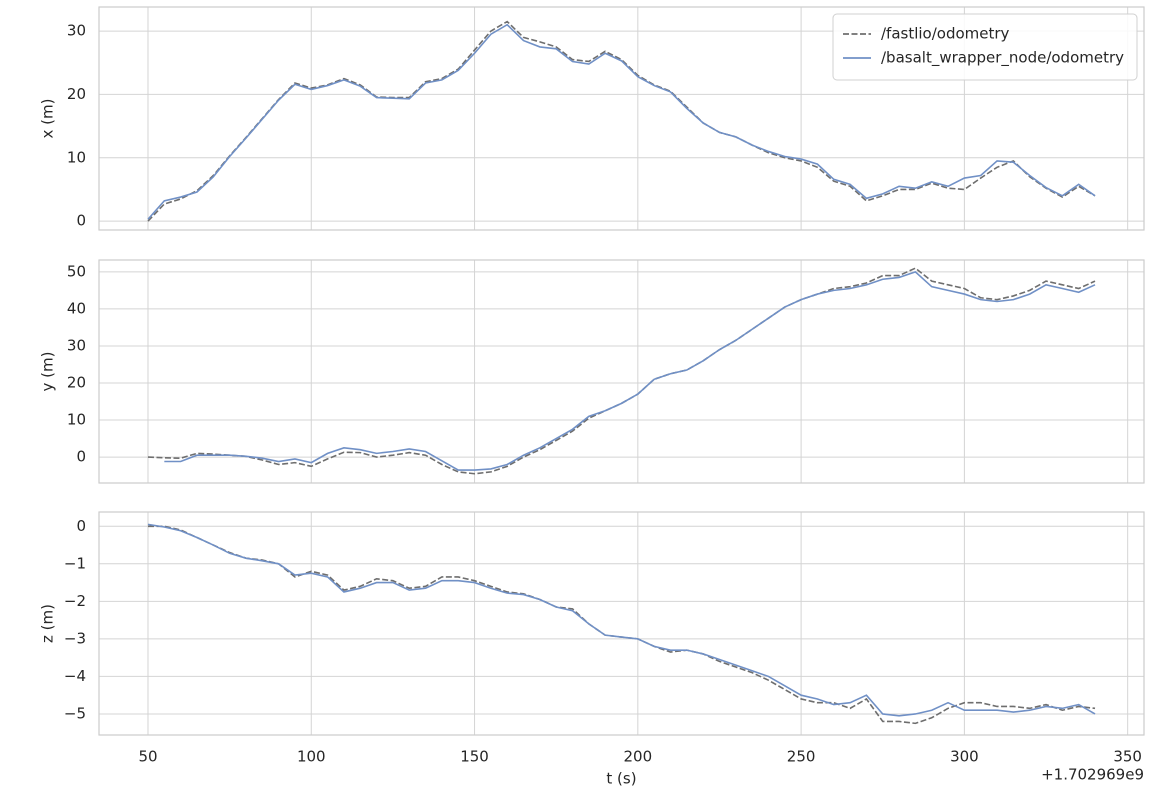 This screenshot has height=804, width=1163. Describe the element at coordinates (638, 757) in the screenshot. I see `x-tick-label: 200` at that location.